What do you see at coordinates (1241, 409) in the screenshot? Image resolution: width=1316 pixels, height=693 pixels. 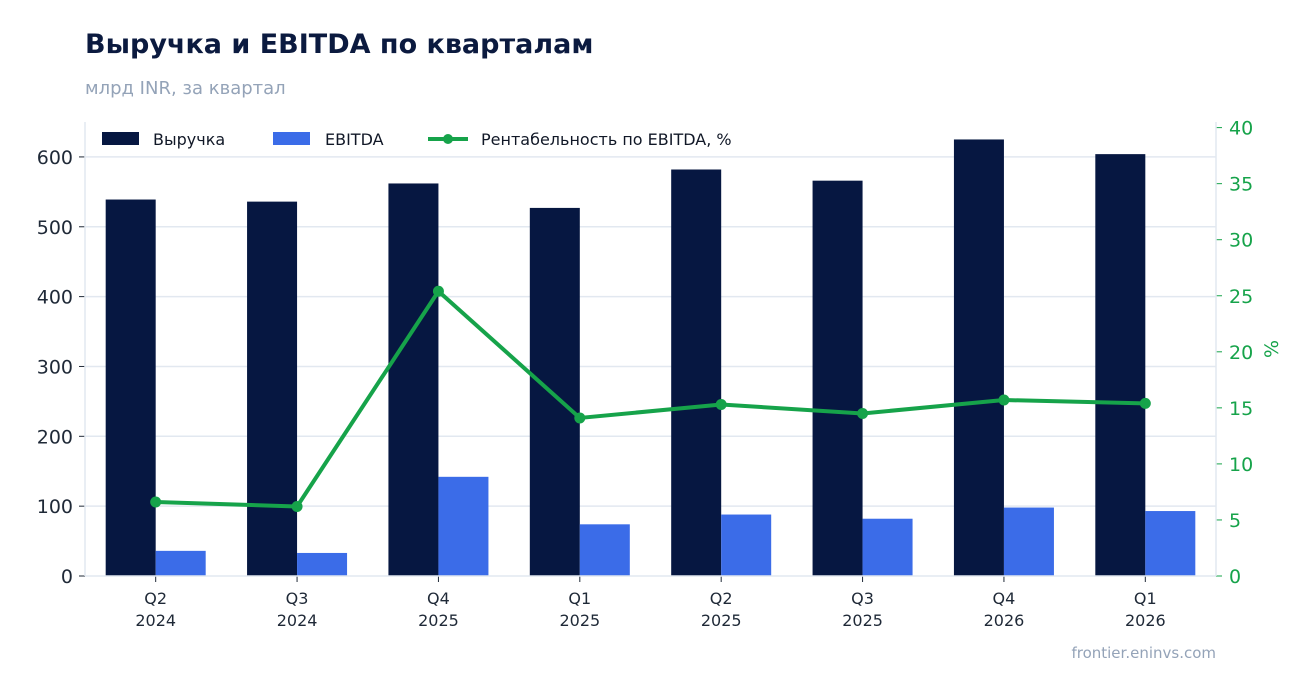 I see `y2-tick-label: 15` at bounding box center [1241, 409].